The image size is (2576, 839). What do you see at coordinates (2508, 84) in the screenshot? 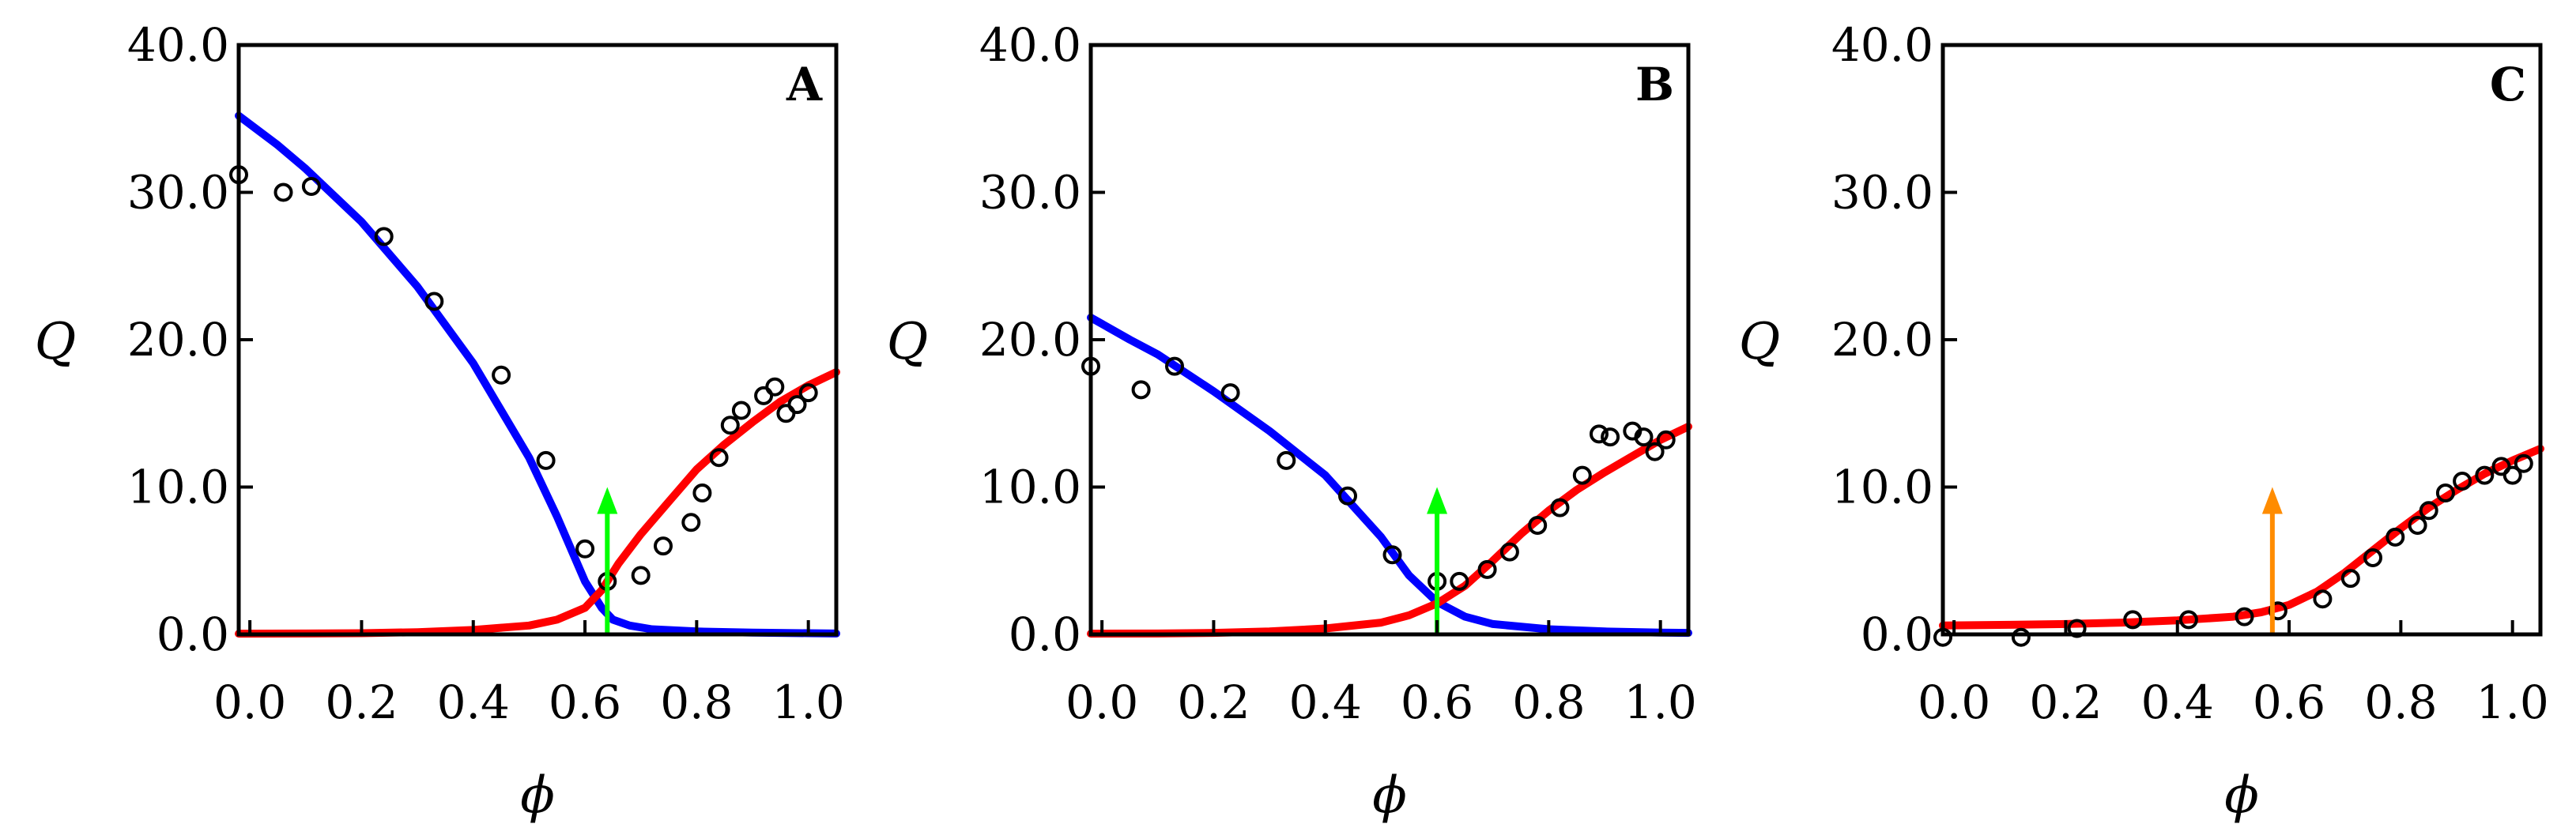
I see `panel-label: C` at bounding box center [2508, 84].